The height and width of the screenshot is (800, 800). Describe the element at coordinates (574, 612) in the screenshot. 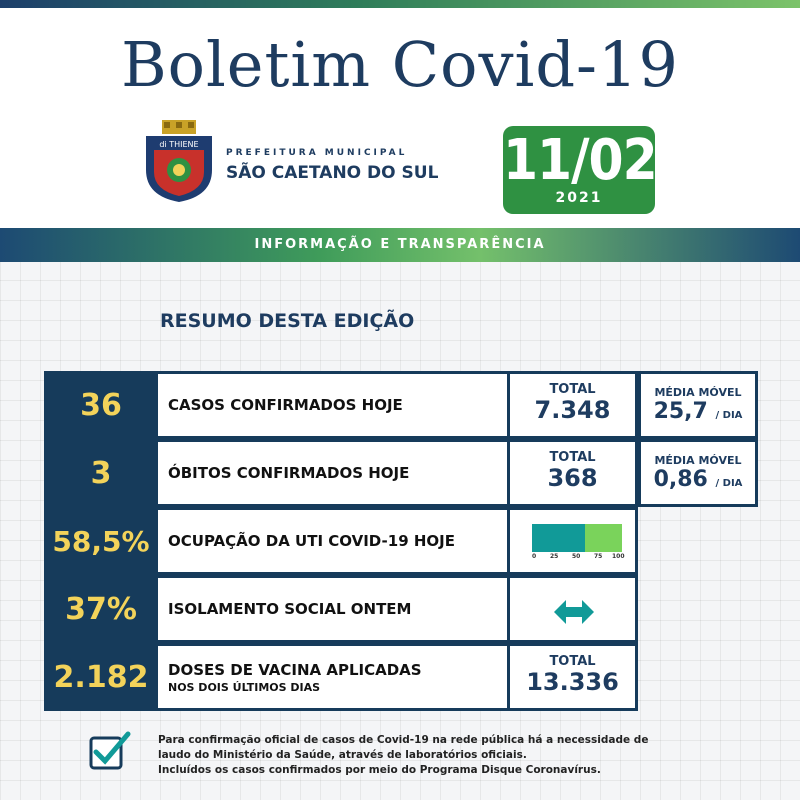

I see `double-arrow-icon` at that location.